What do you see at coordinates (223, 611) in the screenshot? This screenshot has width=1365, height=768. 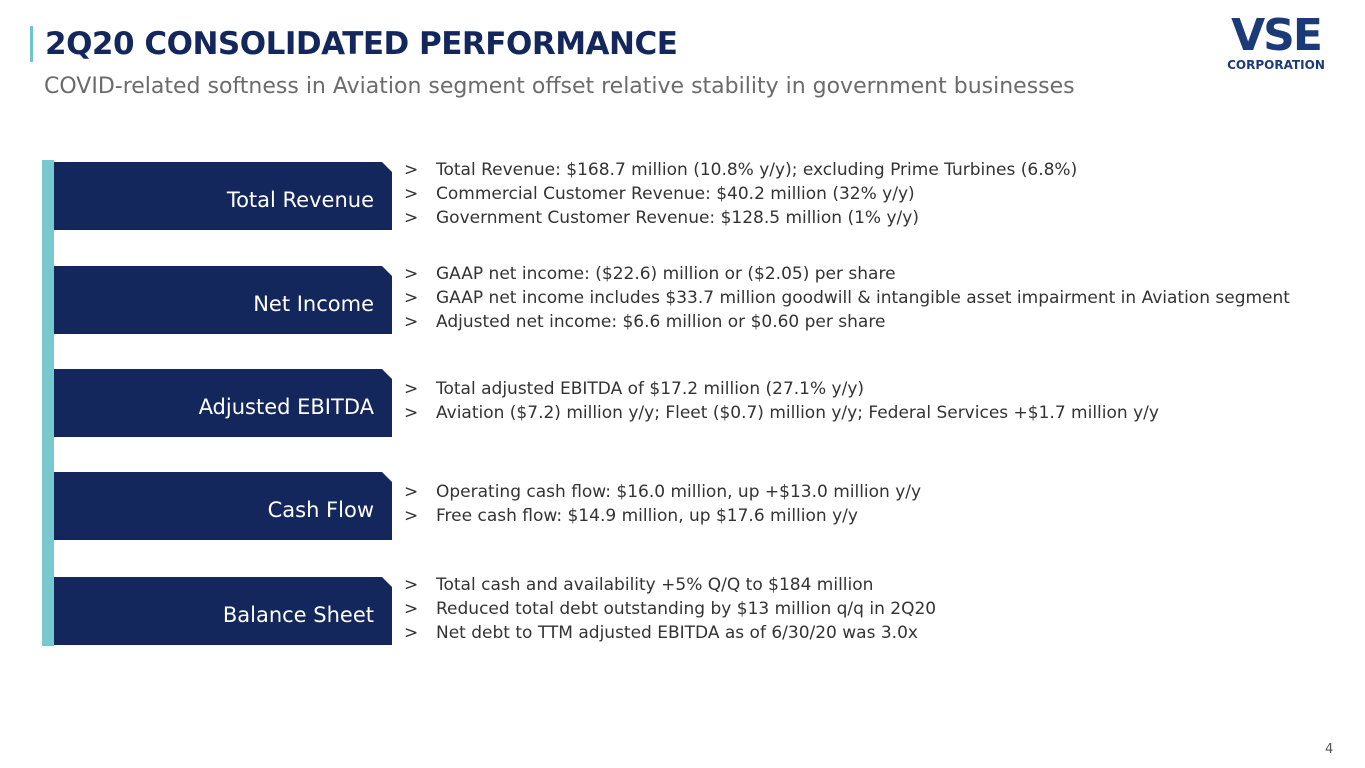 I see `section-label: Balance Sheet` at bounding box center [223, 611].